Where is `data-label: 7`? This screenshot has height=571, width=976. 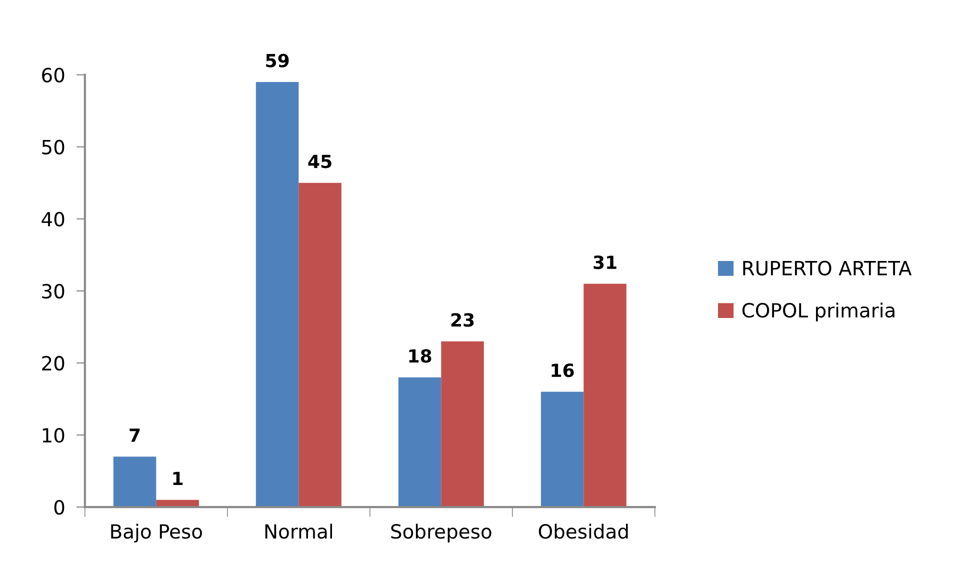
data-label: 7 is located at coordinates (135, 435).